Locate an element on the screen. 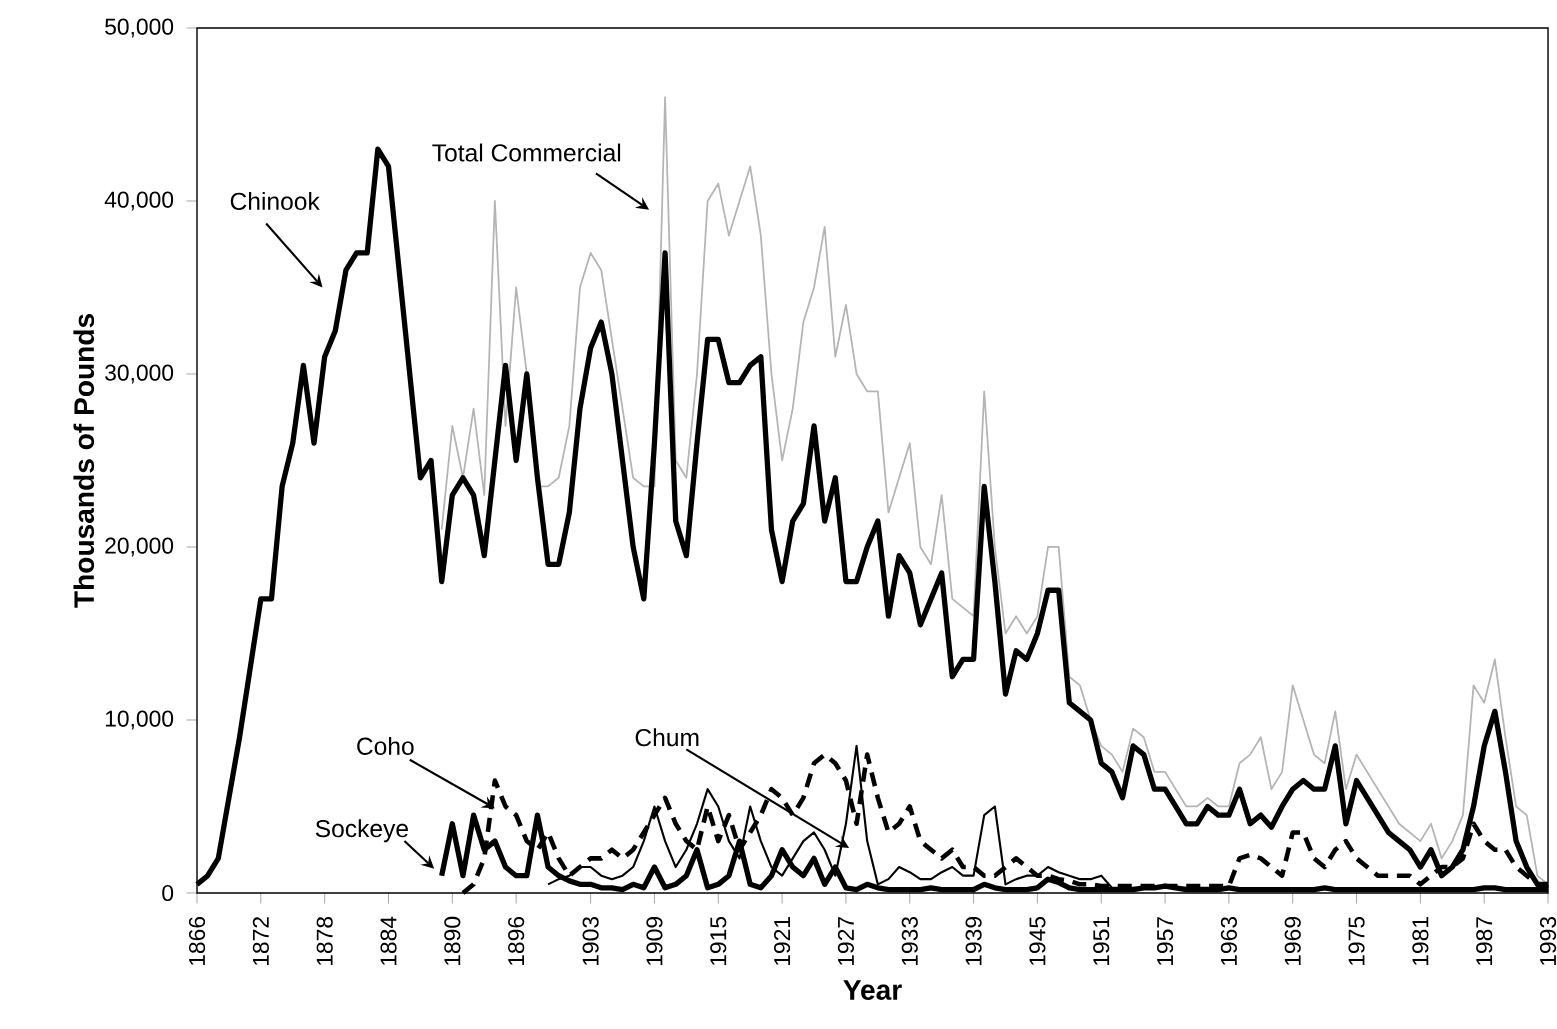  x-tick-label: 1987 is located at coordinates (1484, 941).